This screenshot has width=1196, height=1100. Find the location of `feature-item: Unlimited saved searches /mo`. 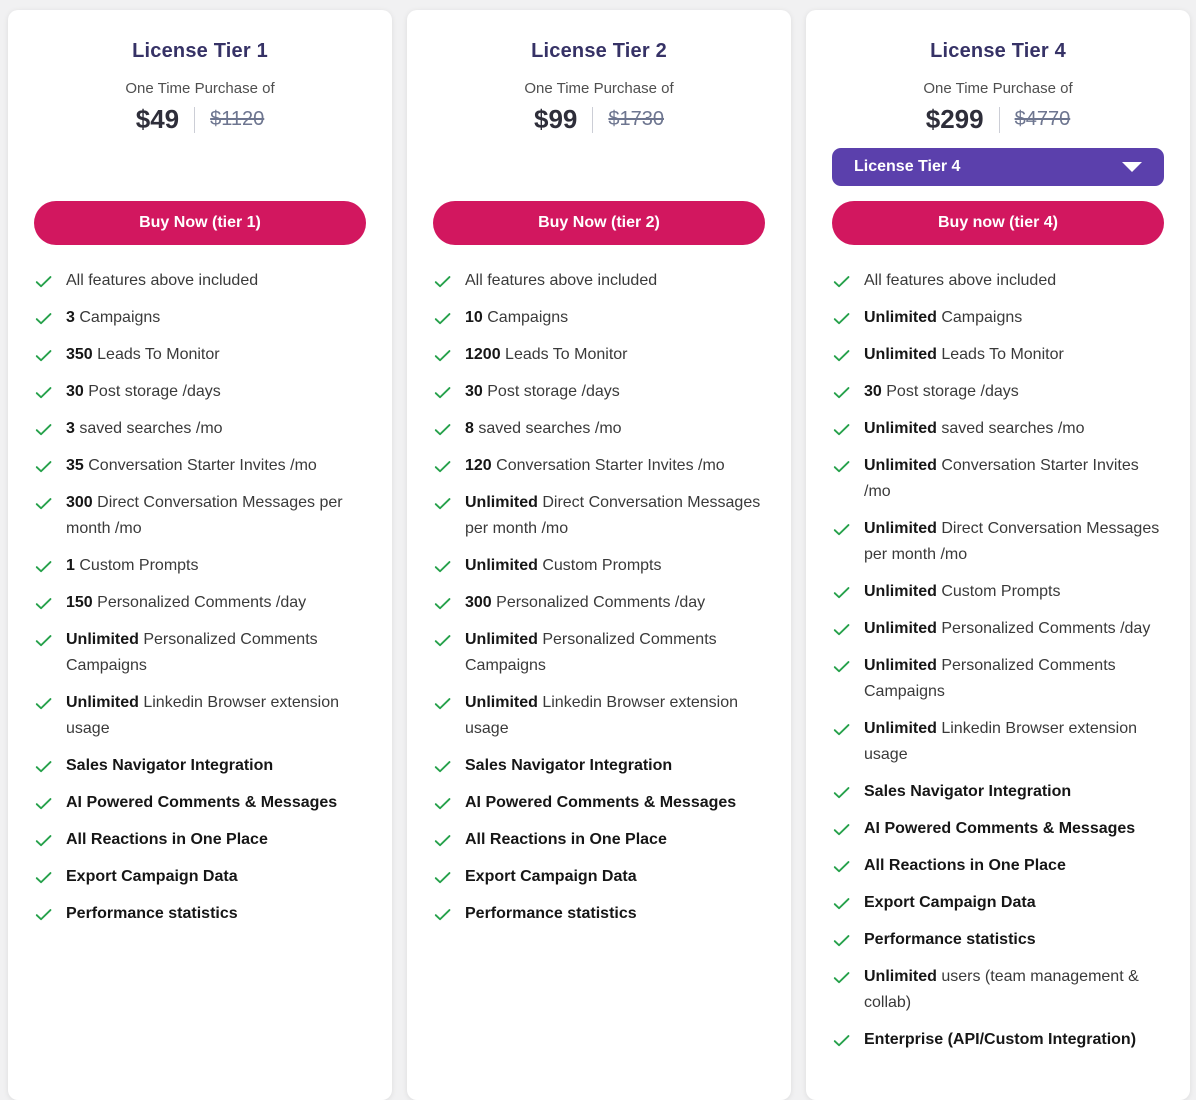

feature-item: Unlimited saved searches /mo is located at coordinates (998, 429).